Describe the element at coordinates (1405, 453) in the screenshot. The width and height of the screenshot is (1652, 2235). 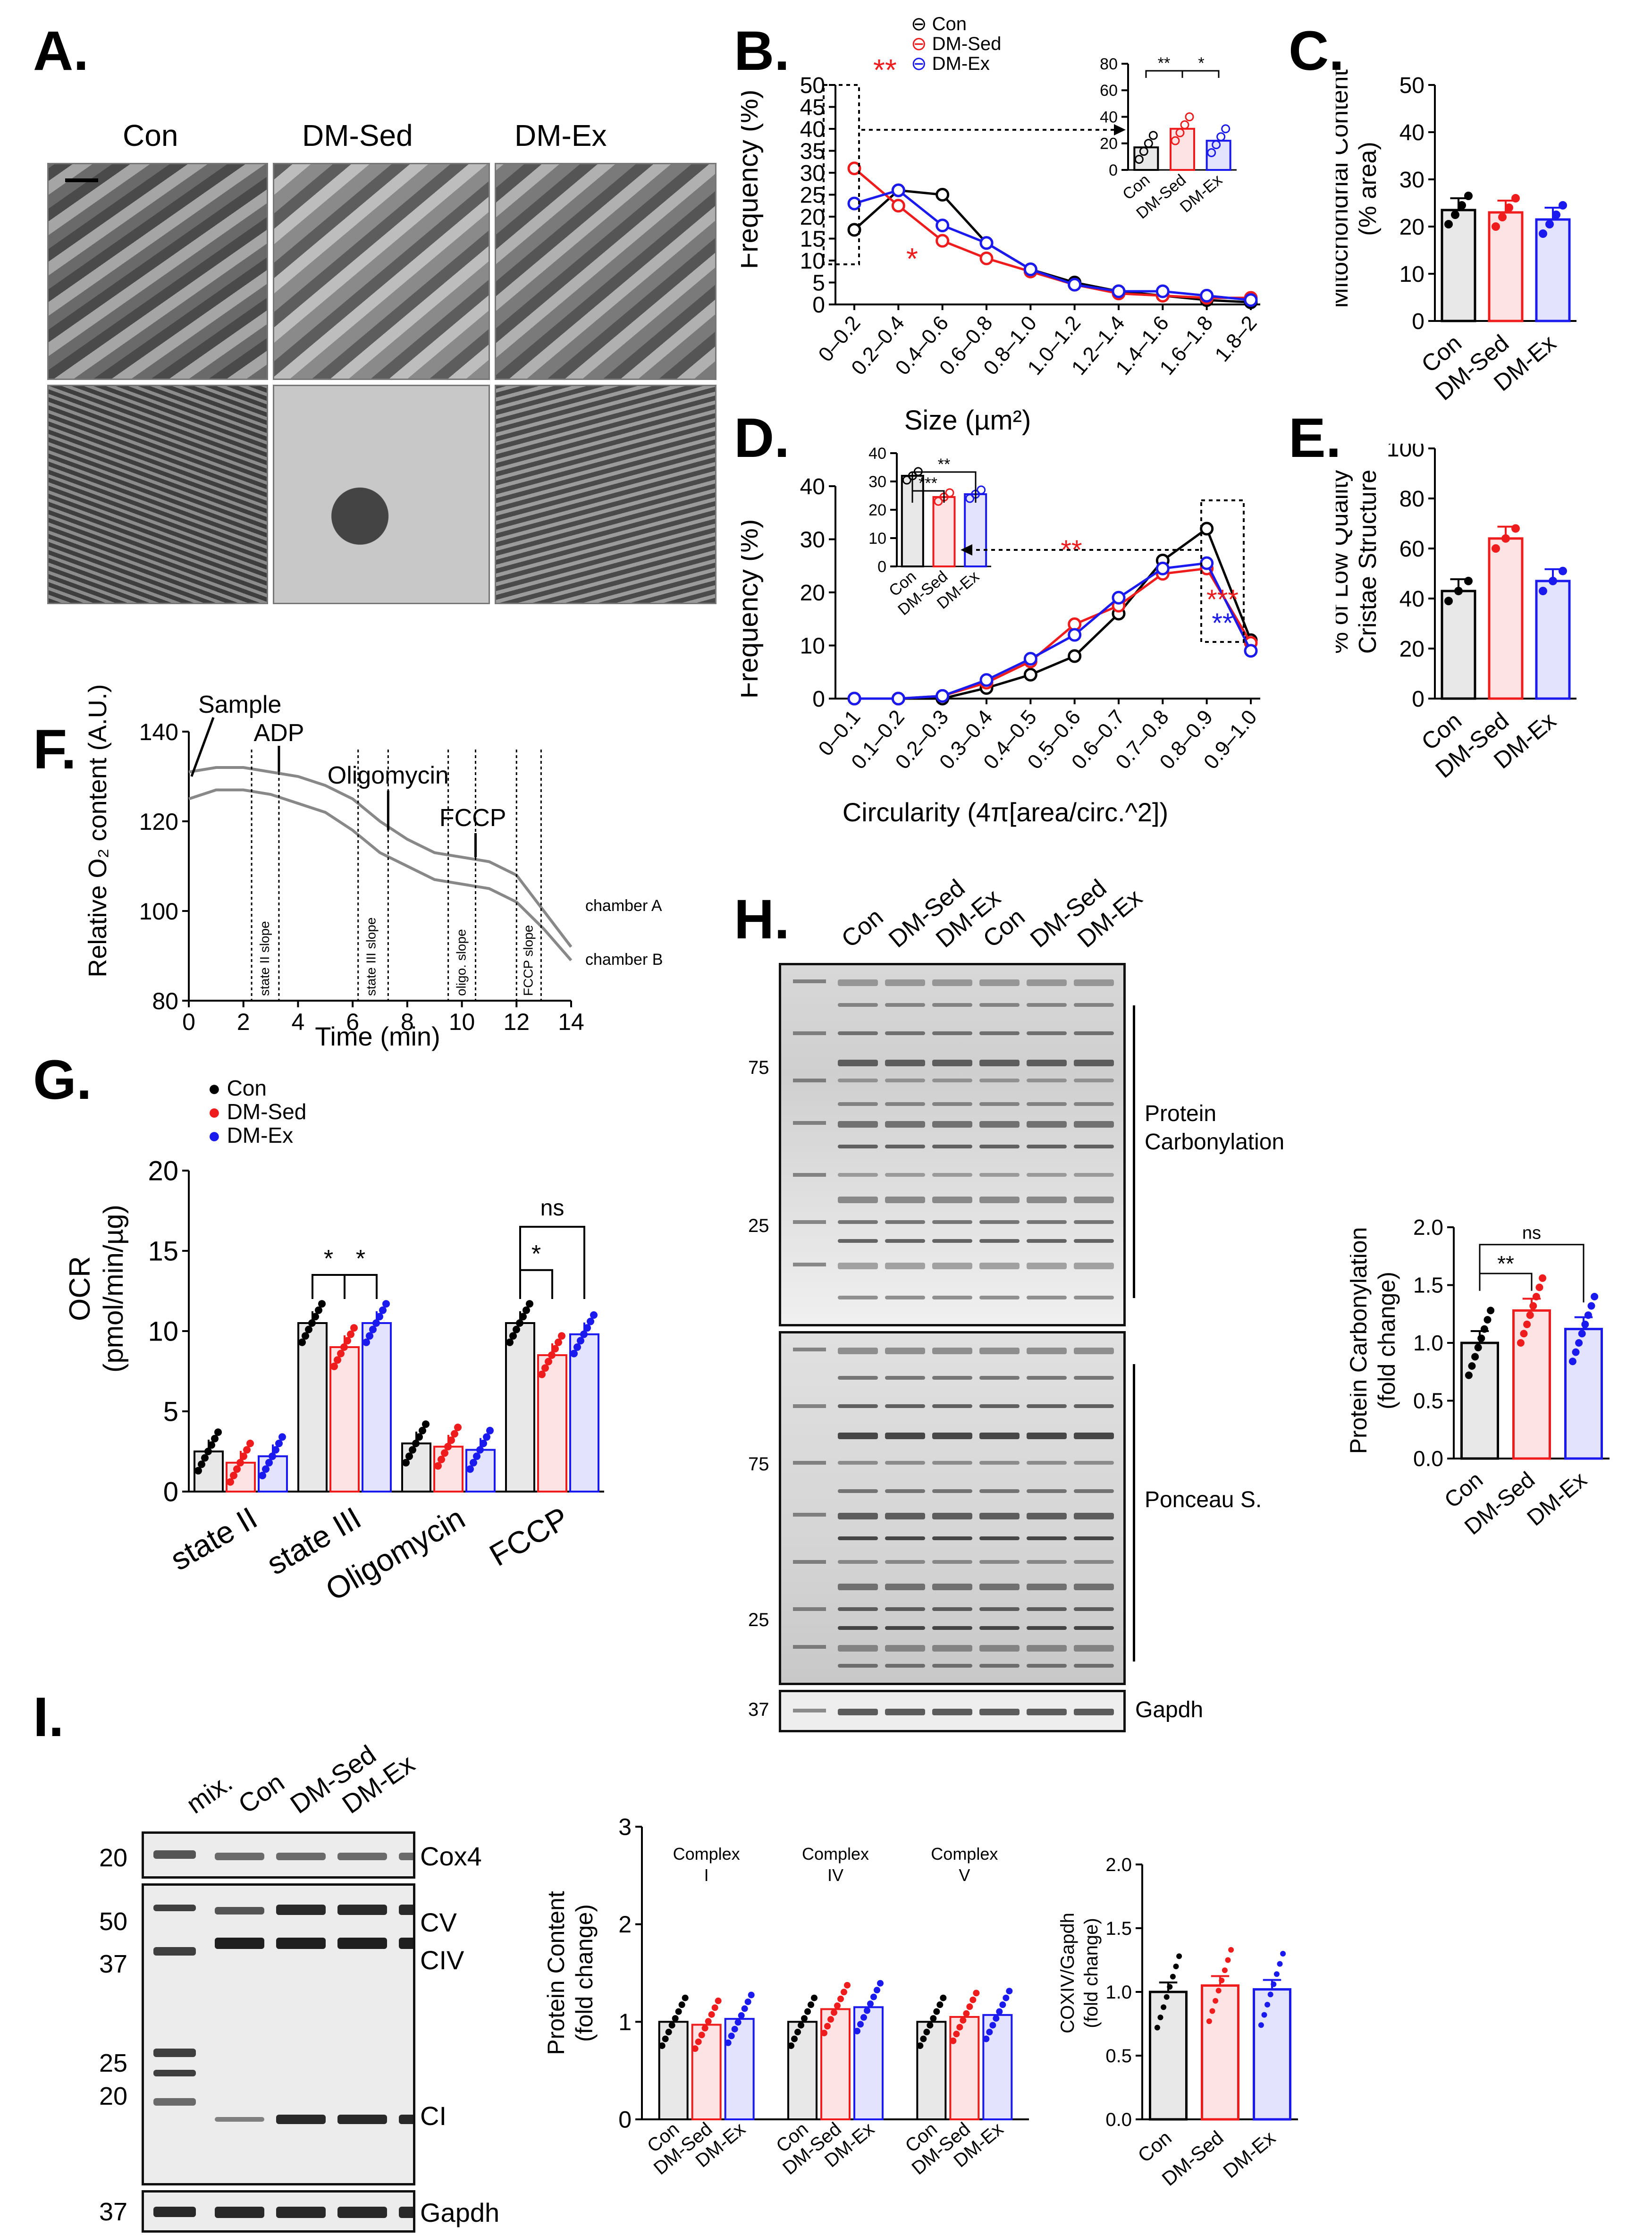
I see `y-tick-label: 100` at that location.